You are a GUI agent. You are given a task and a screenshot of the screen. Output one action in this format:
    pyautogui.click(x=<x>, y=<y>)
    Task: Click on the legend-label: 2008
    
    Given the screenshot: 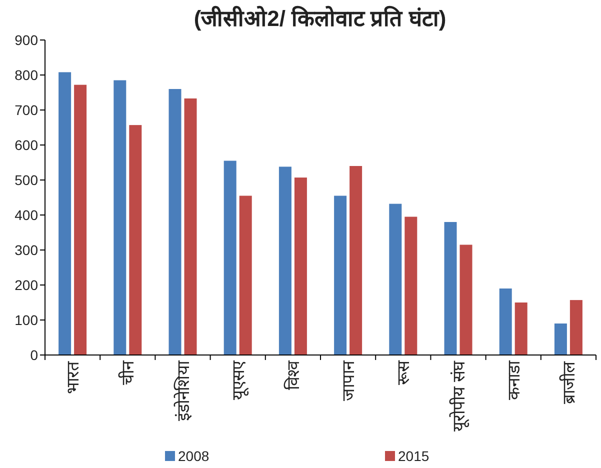 What is the action you would take?
    pyautogui.click(x=194, y=456)
    